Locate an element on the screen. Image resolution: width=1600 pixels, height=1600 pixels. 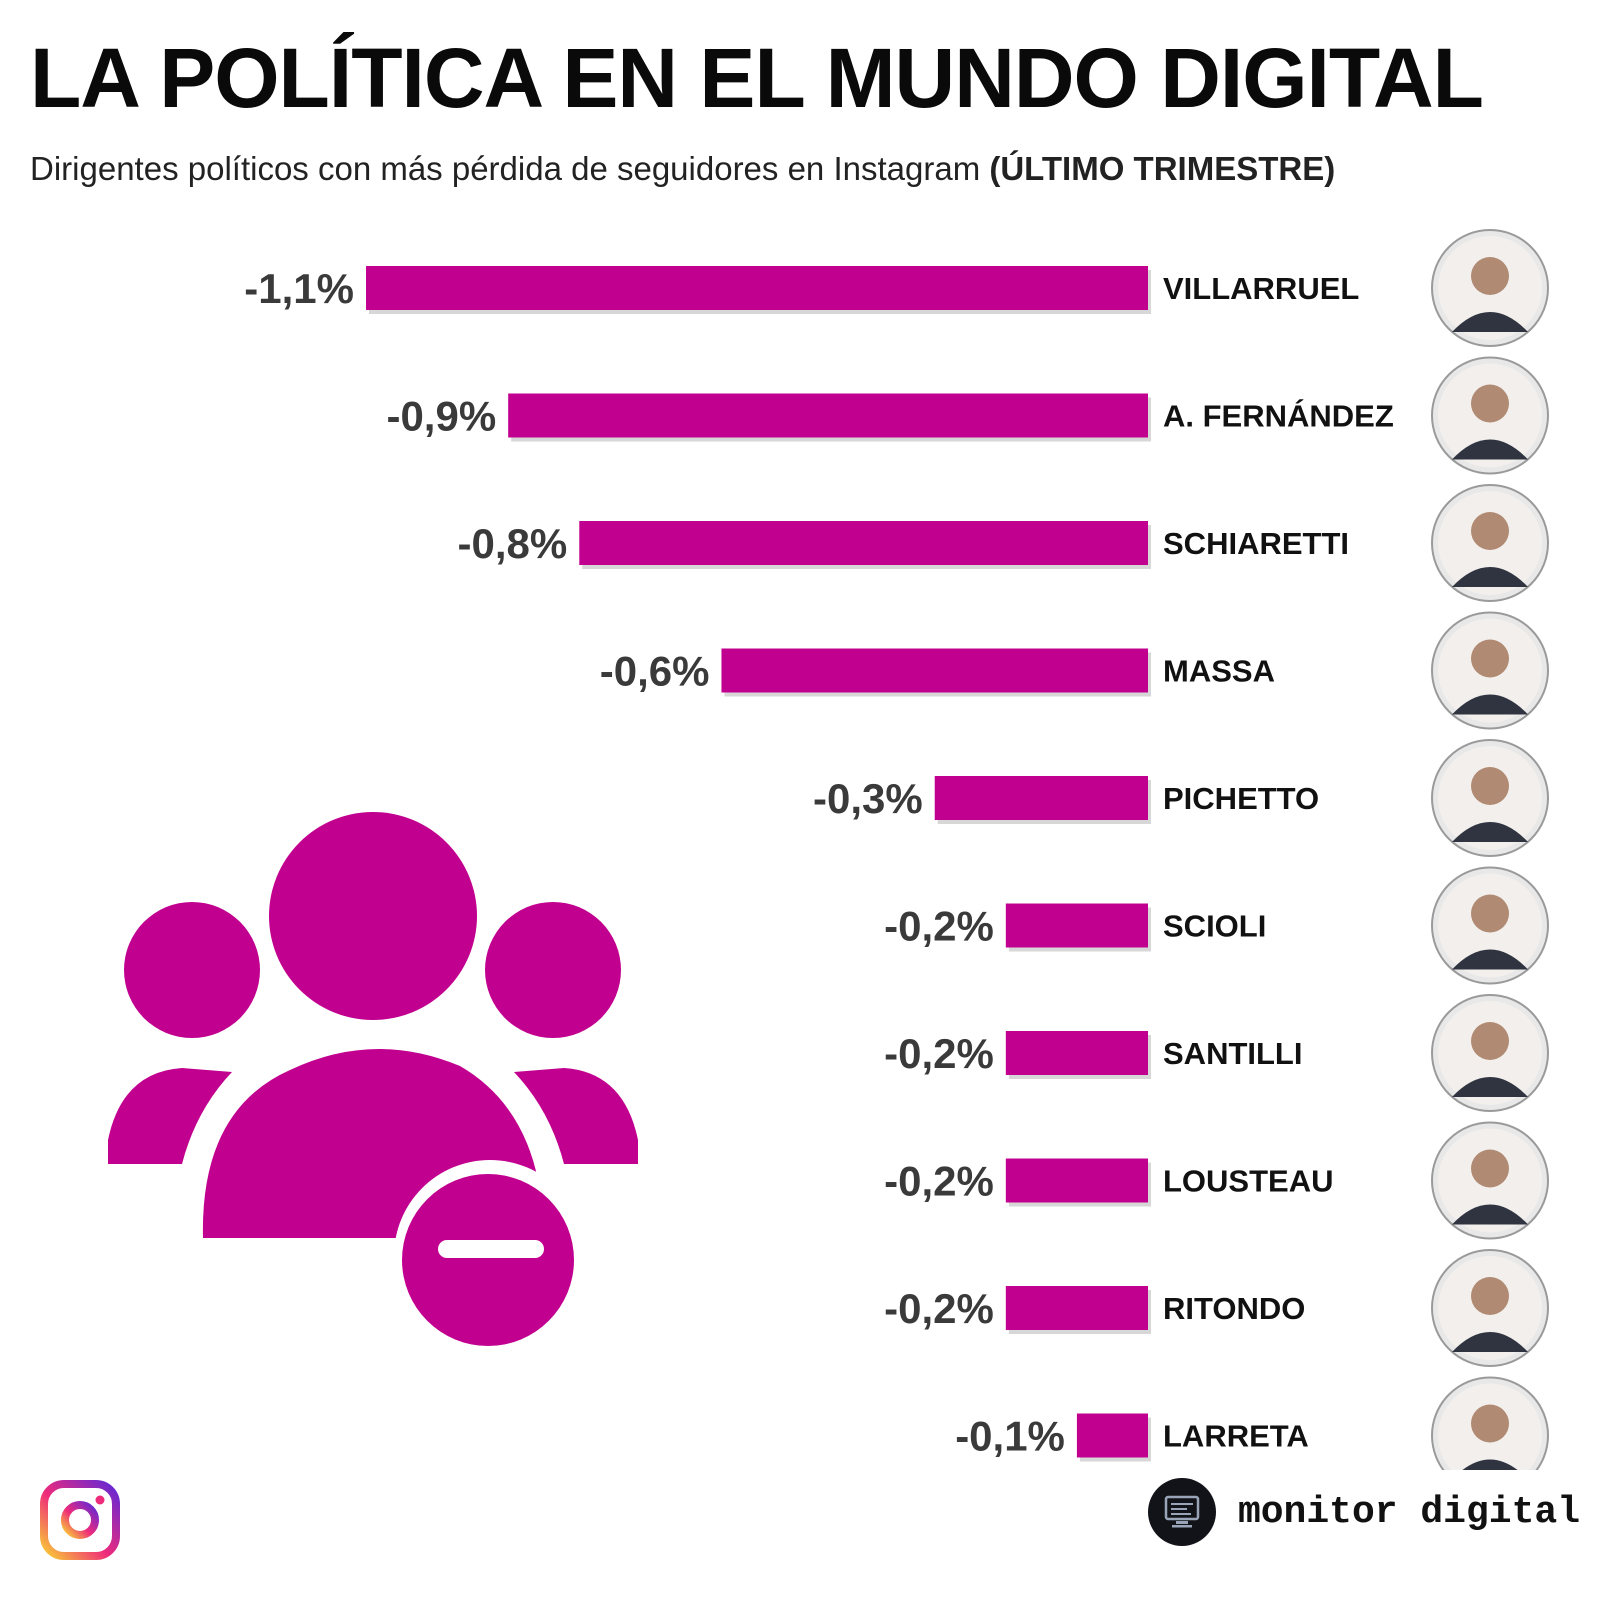
subtitle-period: (ÚLTIMO TRIMESTRE) is located at coordinates (1162, 168).